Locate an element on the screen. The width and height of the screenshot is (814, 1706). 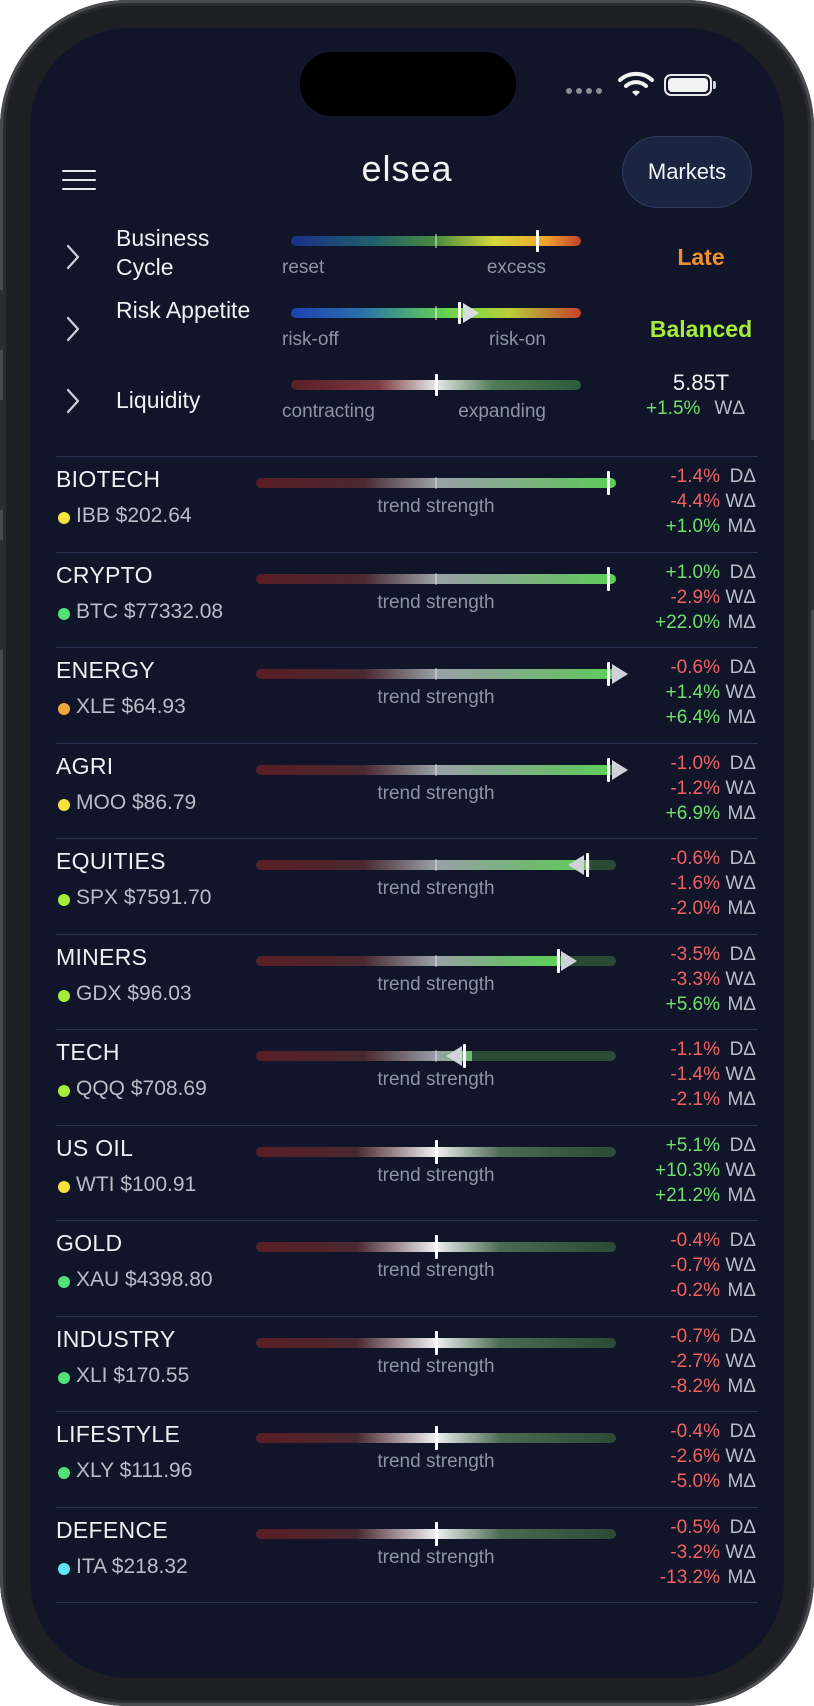
delta-row: -0.7% DΔ is located at coordinates (680, 1336).